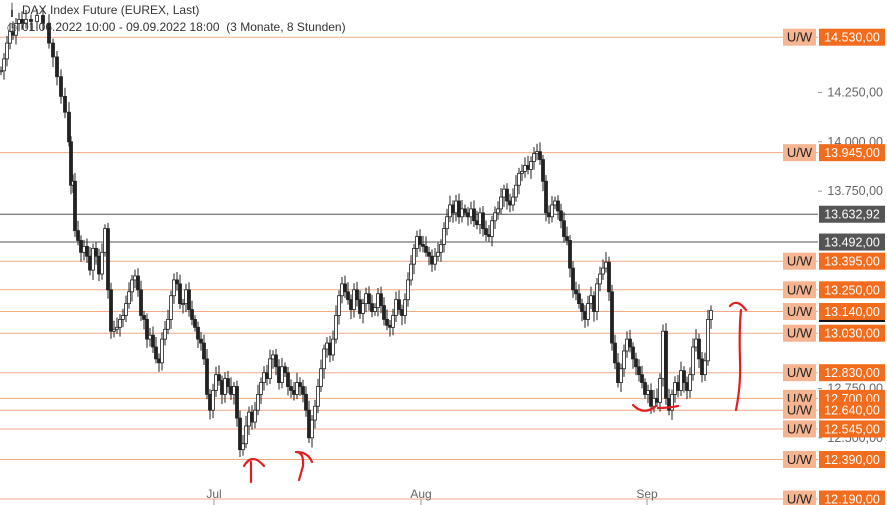  Describe the element at coordinates (12, 27) in the screenshot. I see `clock-icon: ◷` at that location.